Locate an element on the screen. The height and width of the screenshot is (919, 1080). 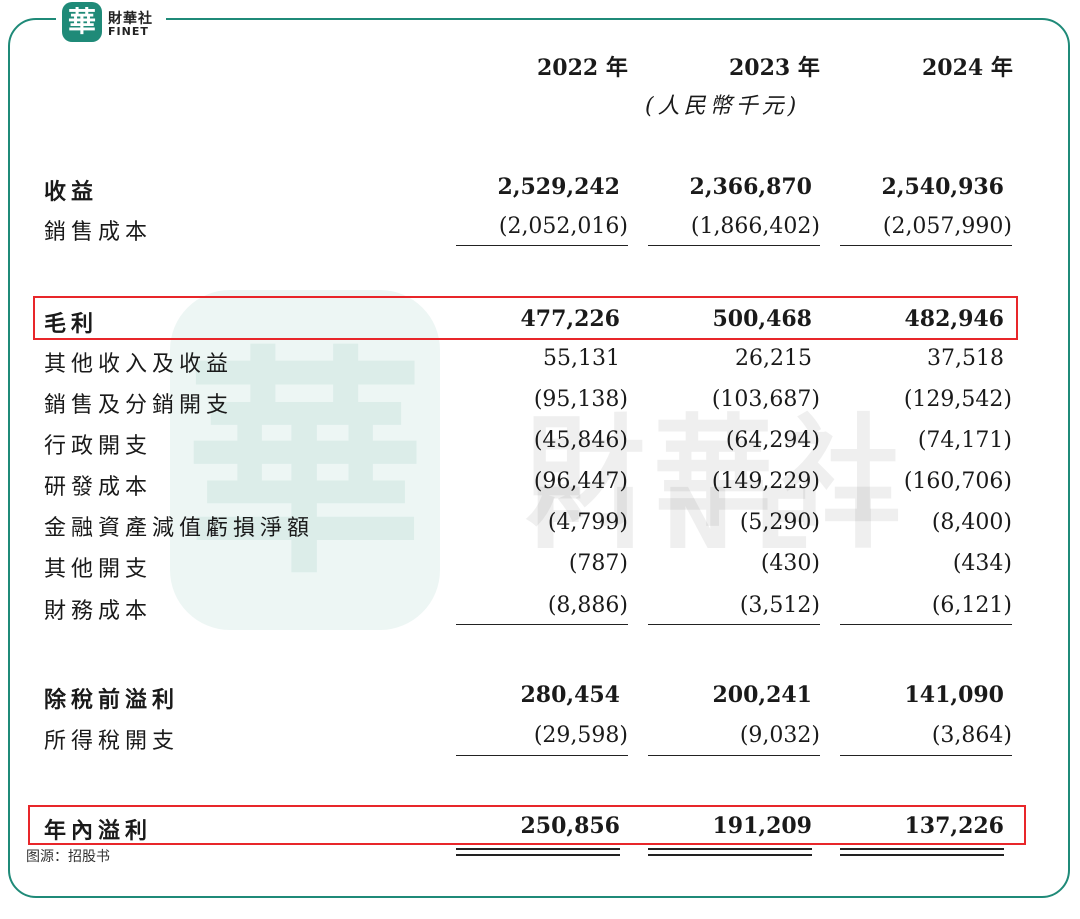
table-row: 收益 2,529,242 2,366,870 2,540,936 is located at coordinates (540, 188).